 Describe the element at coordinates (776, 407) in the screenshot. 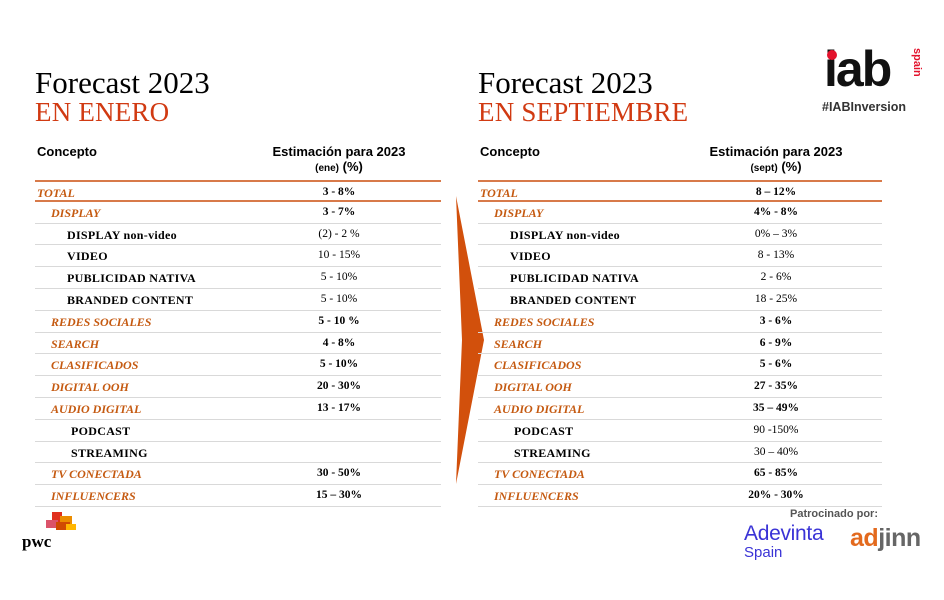

I see `row-value: 35 – 49%` at that location.